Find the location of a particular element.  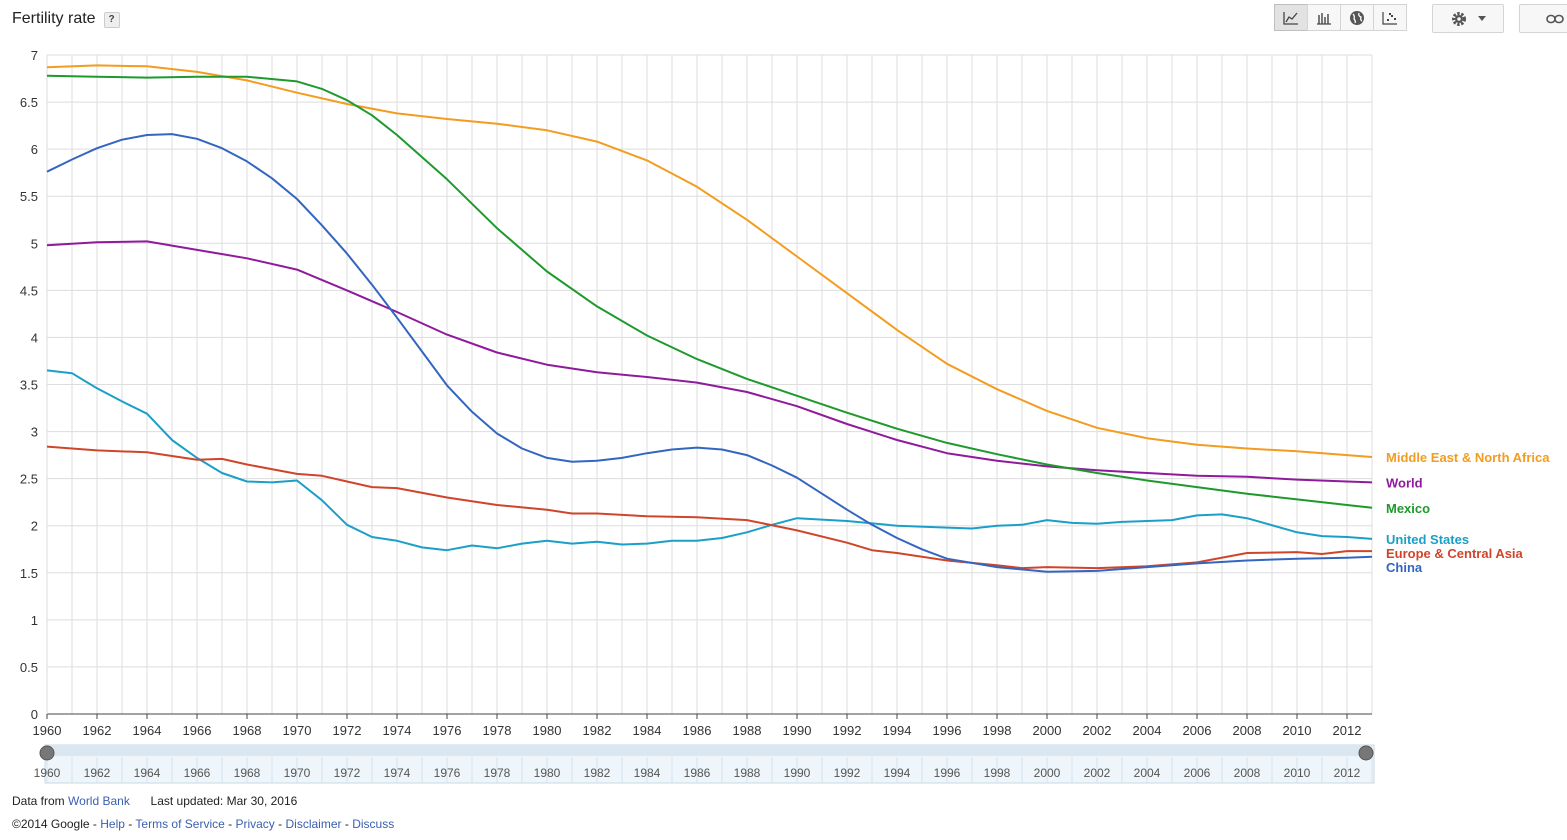

slider-tick-label: 1974 is located at coordinates (397, 773).